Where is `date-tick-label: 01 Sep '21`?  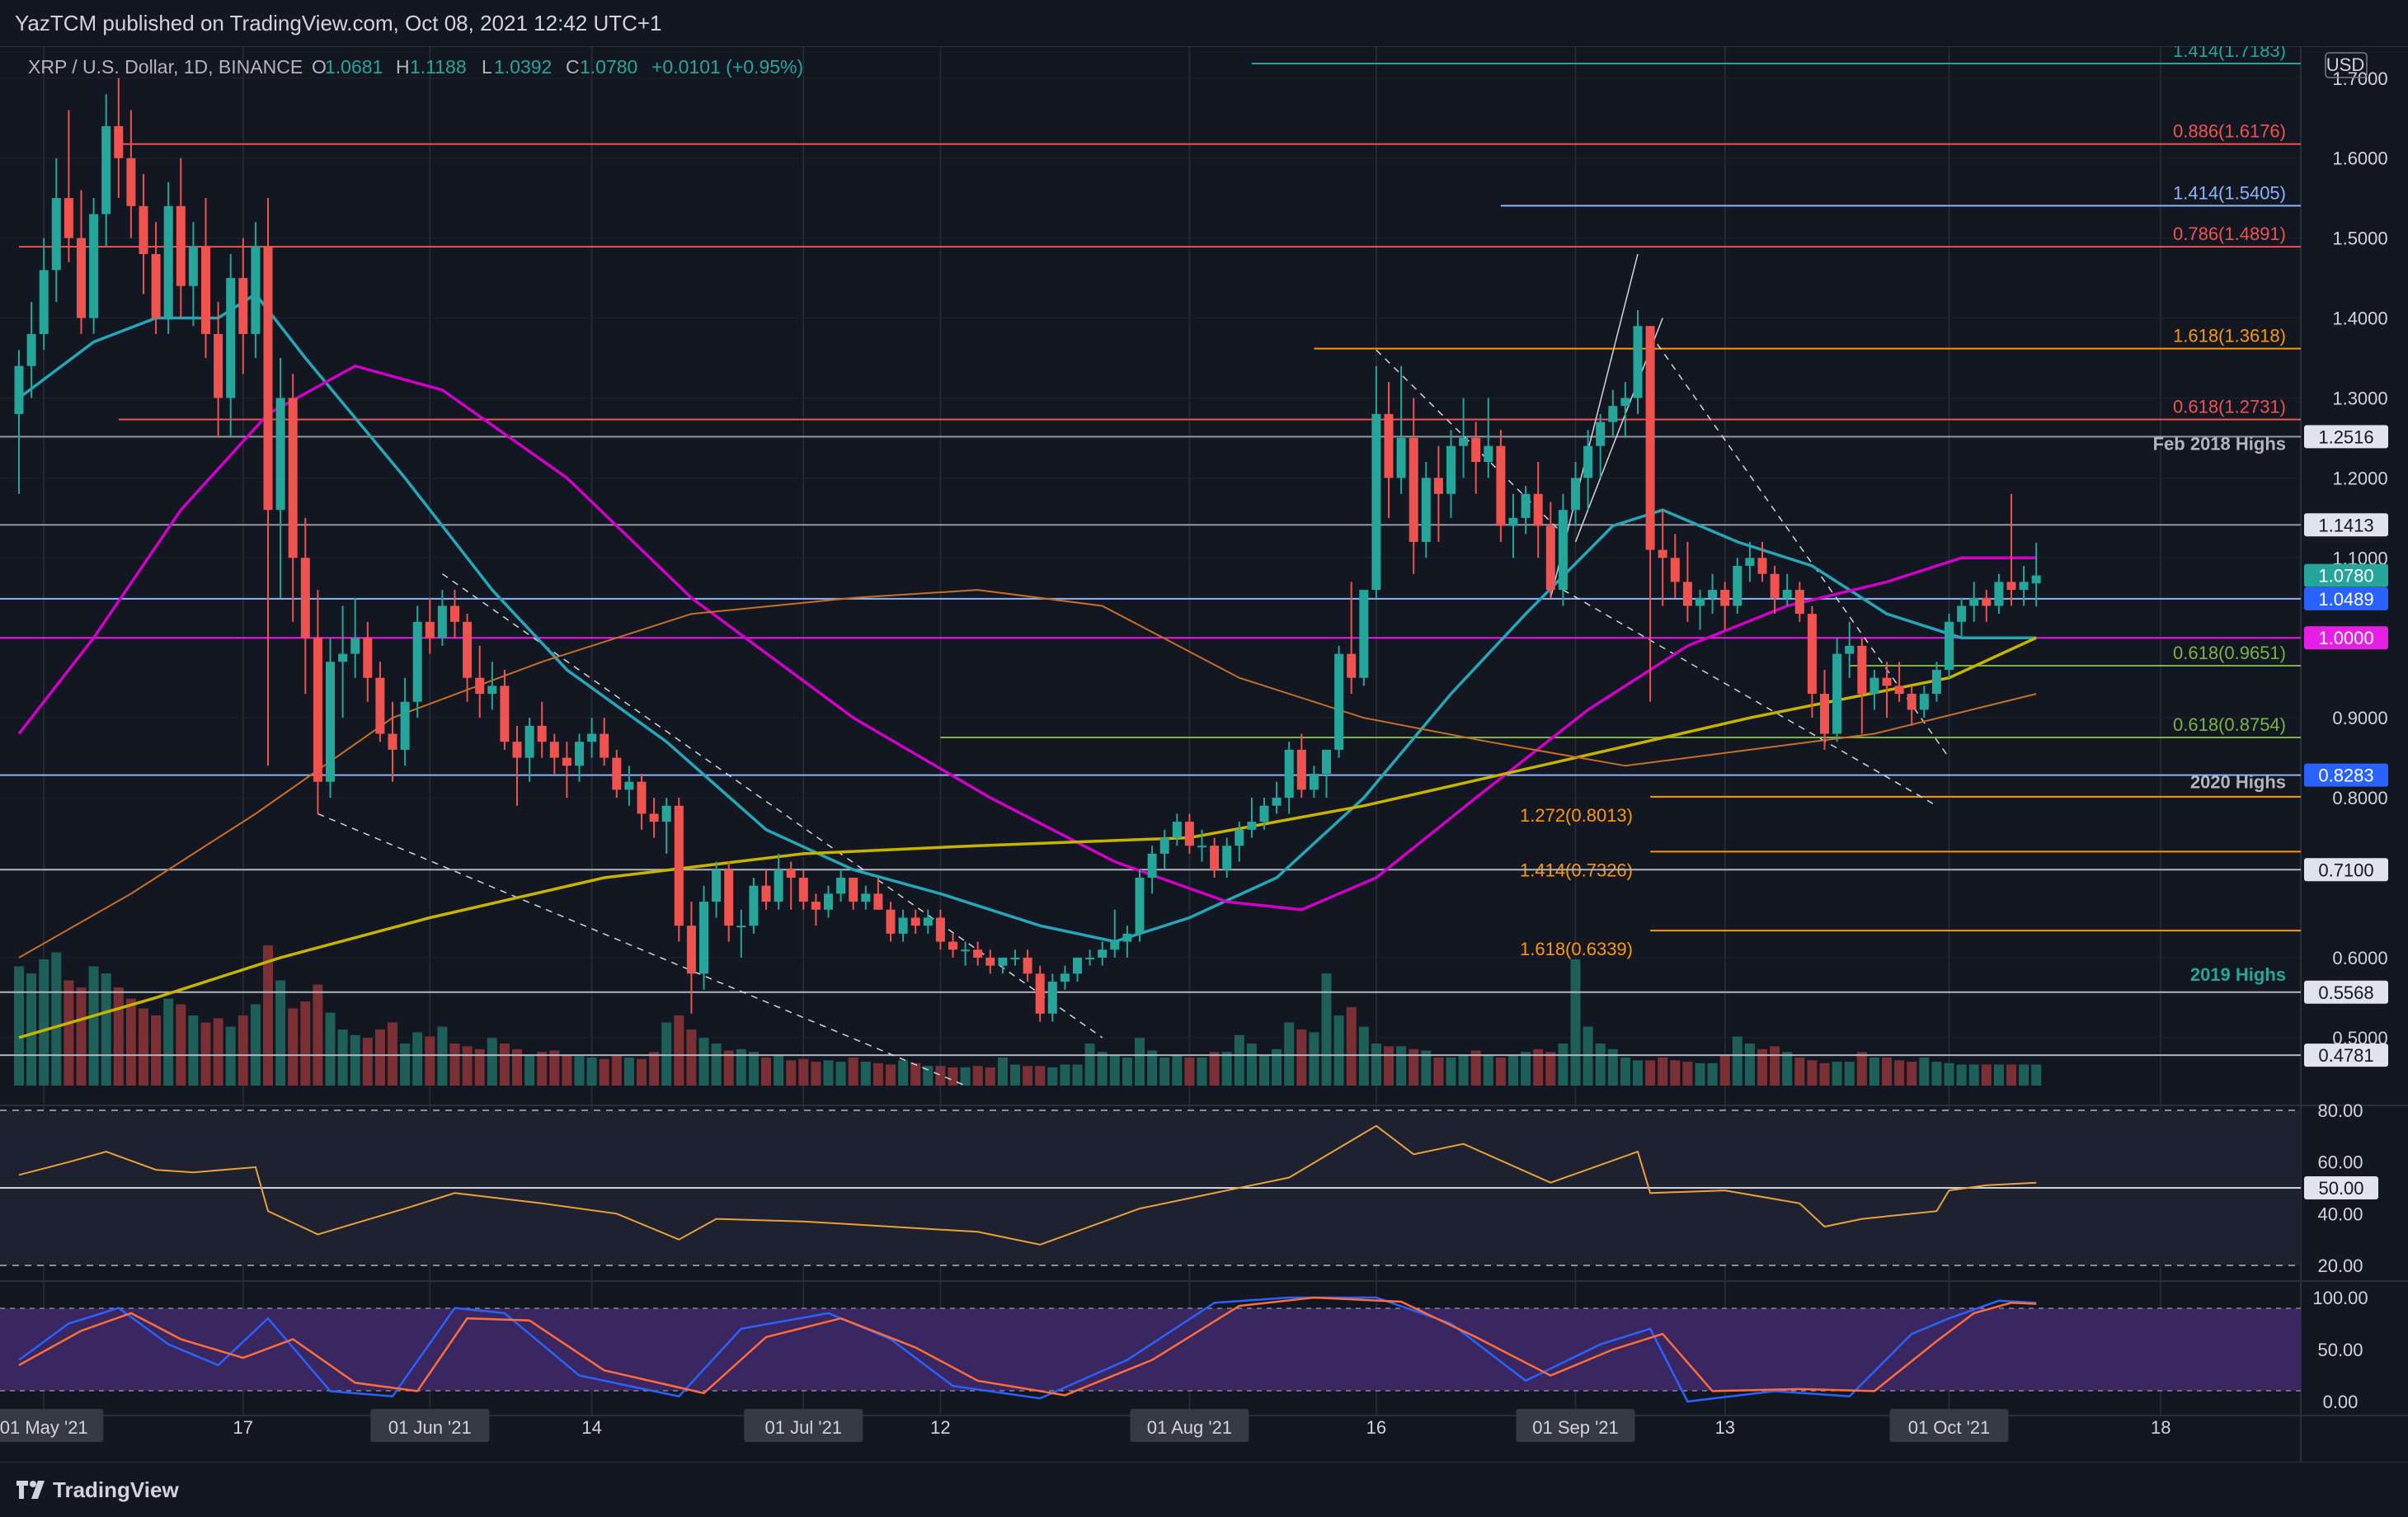
date-tick-label: 01 Sep '21 is located at coordinates (1575, 1427).